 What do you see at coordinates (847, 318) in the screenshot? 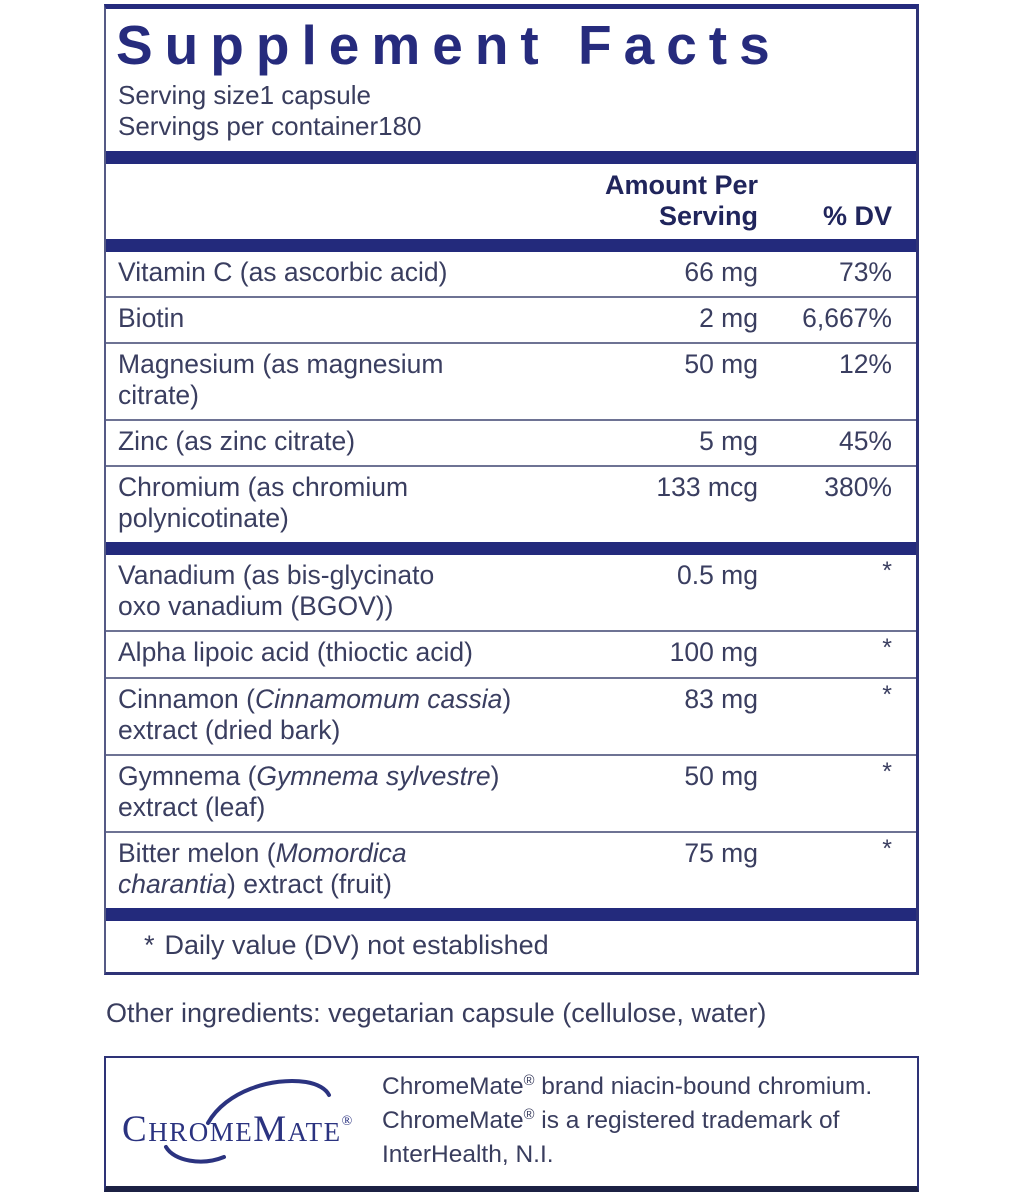
I see `dv-value: 6,667%` at bounding box center [847, 318].